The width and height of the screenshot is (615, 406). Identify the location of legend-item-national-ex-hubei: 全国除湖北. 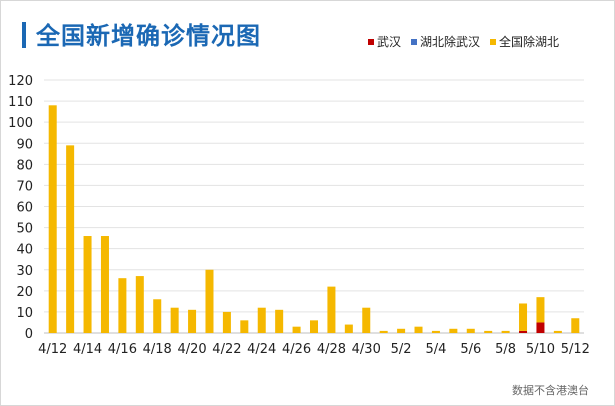
(524, 41).